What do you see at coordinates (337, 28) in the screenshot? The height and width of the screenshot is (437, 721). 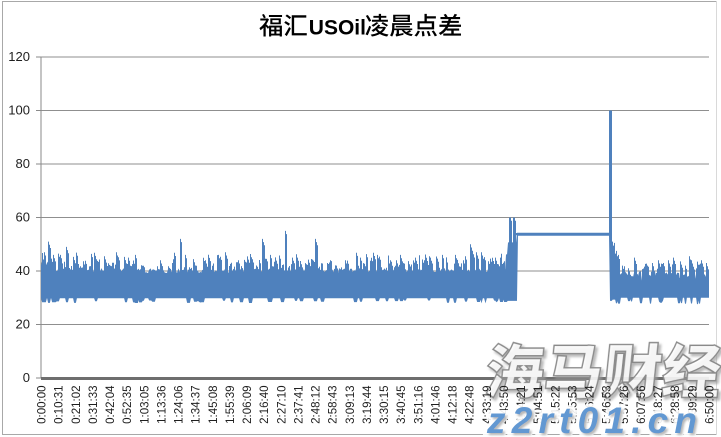 I see `svg-text: USOil` at bounding box center [337, 28].